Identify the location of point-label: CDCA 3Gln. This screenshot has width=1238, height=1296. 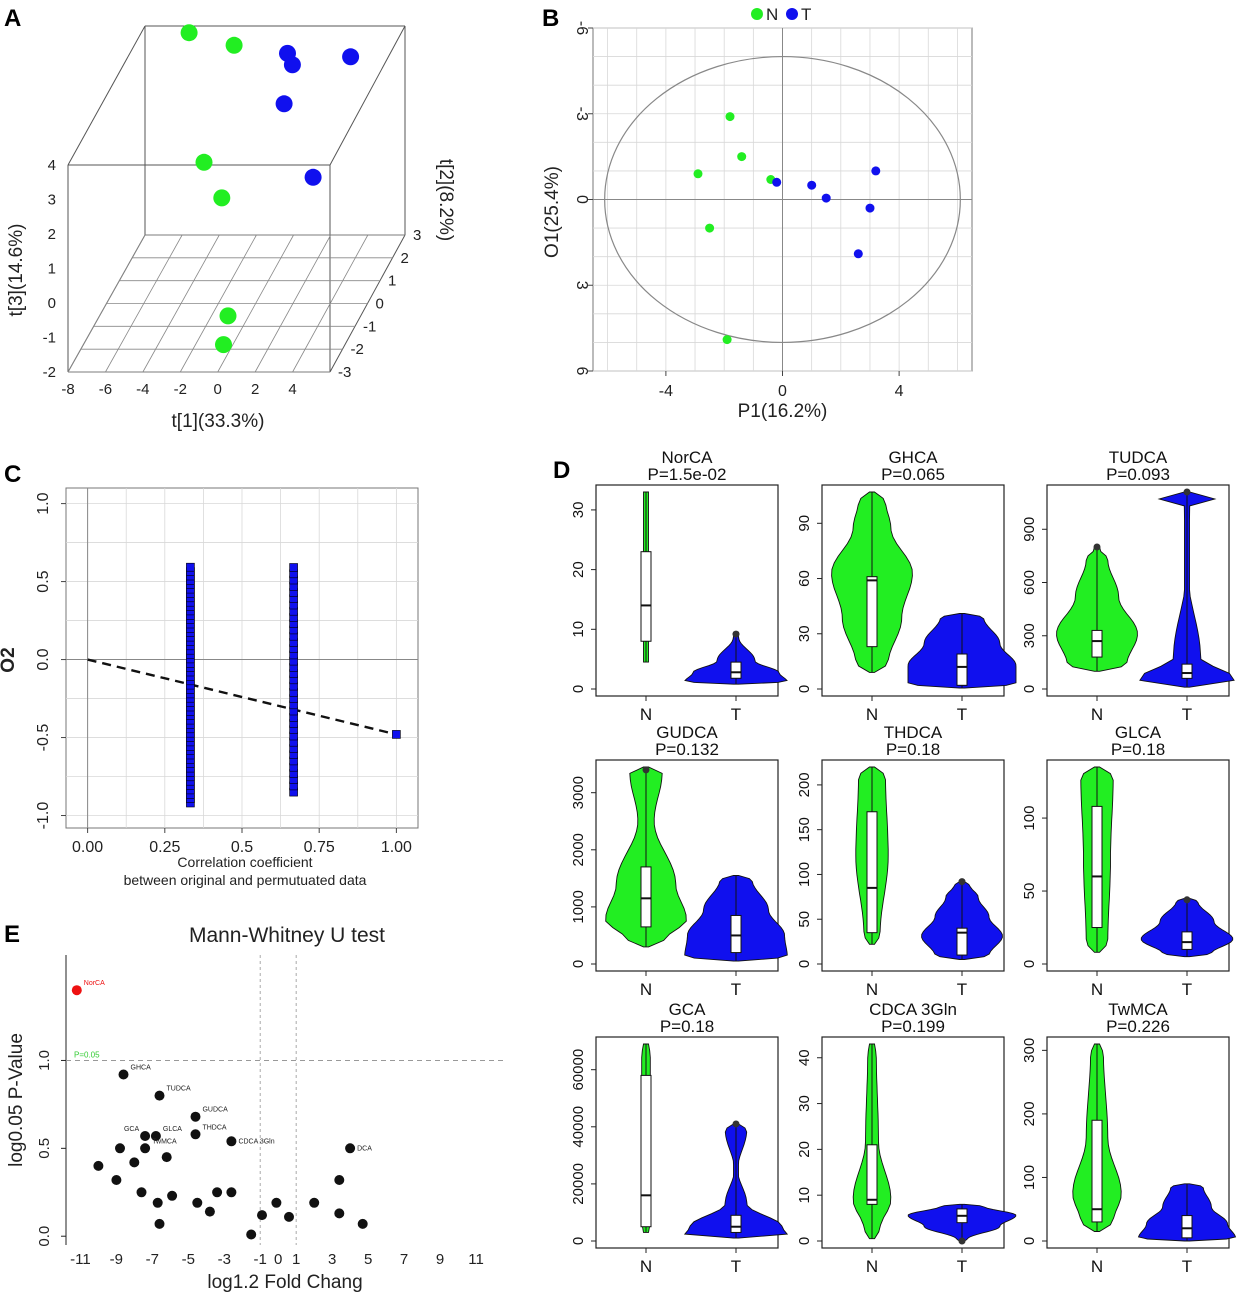
(256, 1141).